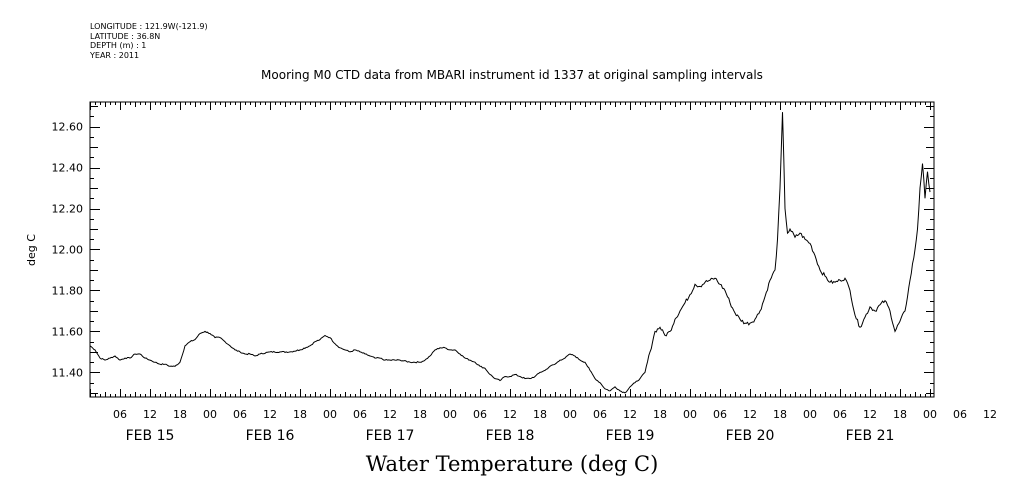  What do you see at coordinates (870, 436) in the screenshot?
I see `x-day-label: FEB 21` at bounding box center [870, 436].